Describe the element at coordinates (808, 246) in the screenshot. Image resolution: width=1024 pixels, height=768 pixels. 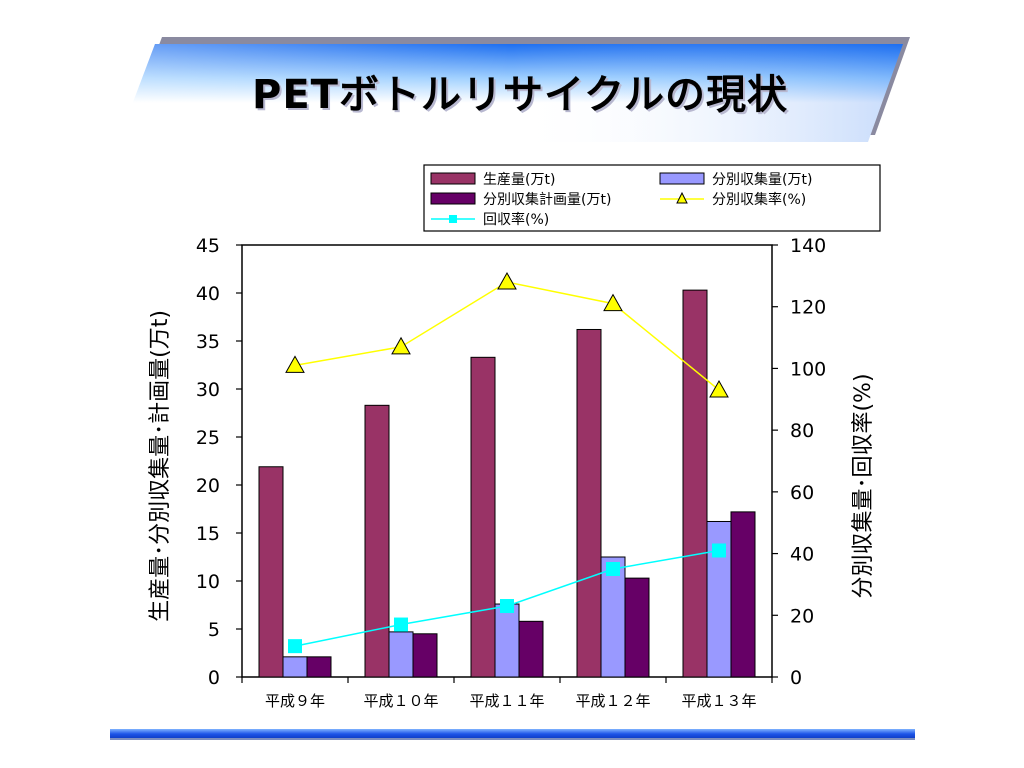
I see `y-right-tick-label-7: 140` at that location.